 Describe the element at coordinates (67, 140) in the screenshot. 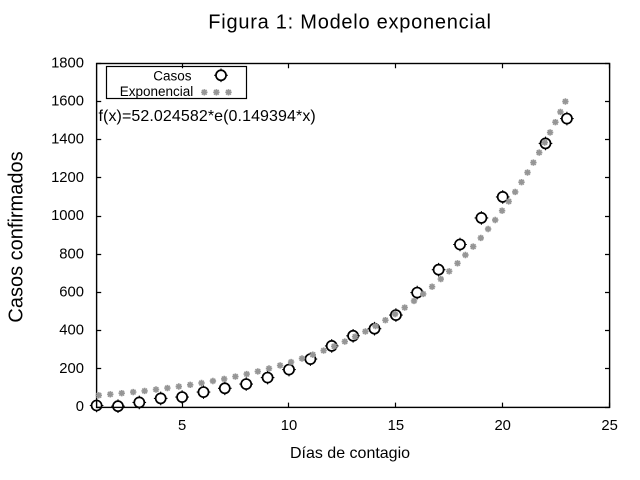

I see `svg-text: 1400` at that location.